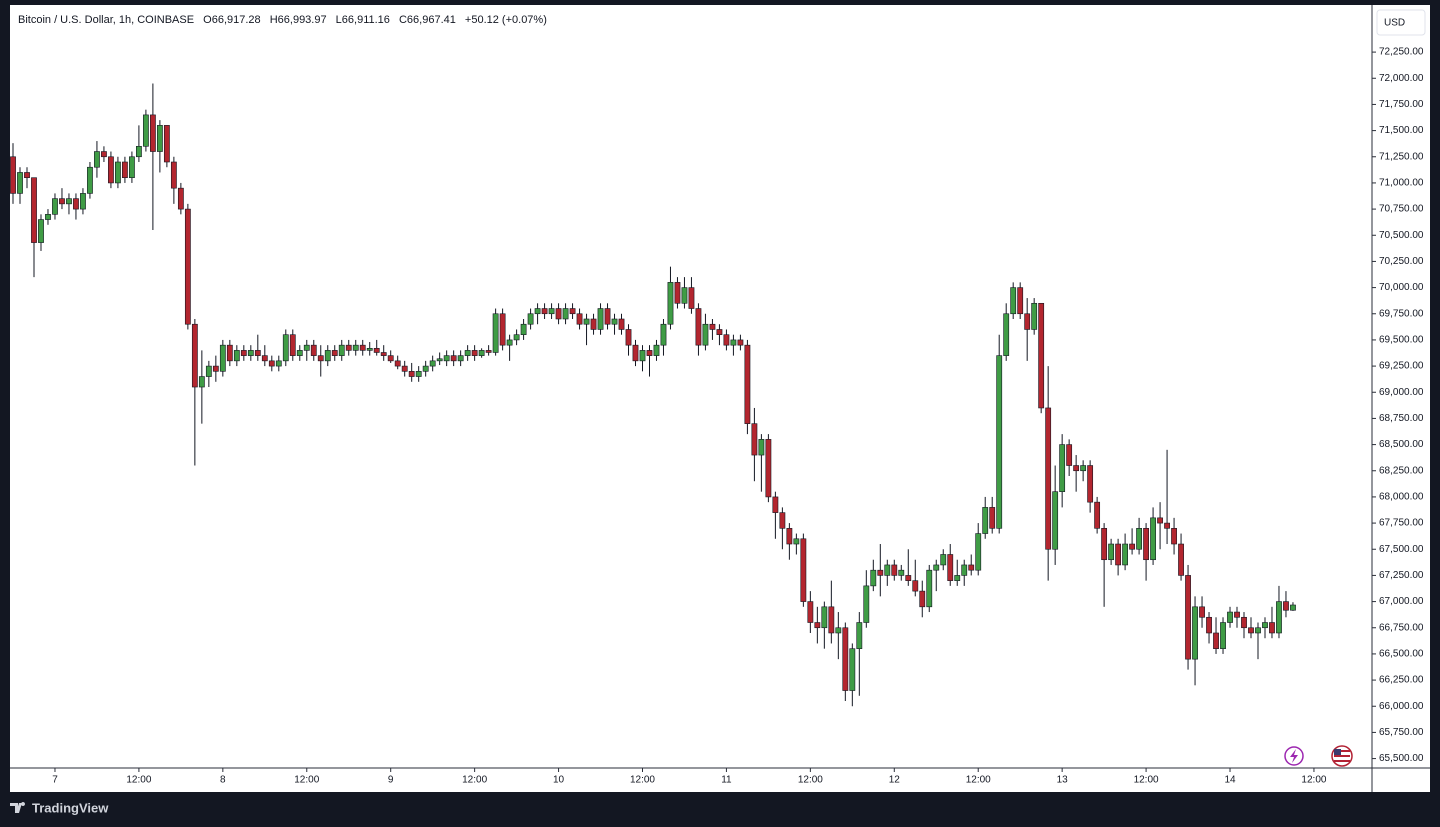 The height and width of the screenshot is (827, 1440). I want to click on currency-button: USD, so click(1401, 22).